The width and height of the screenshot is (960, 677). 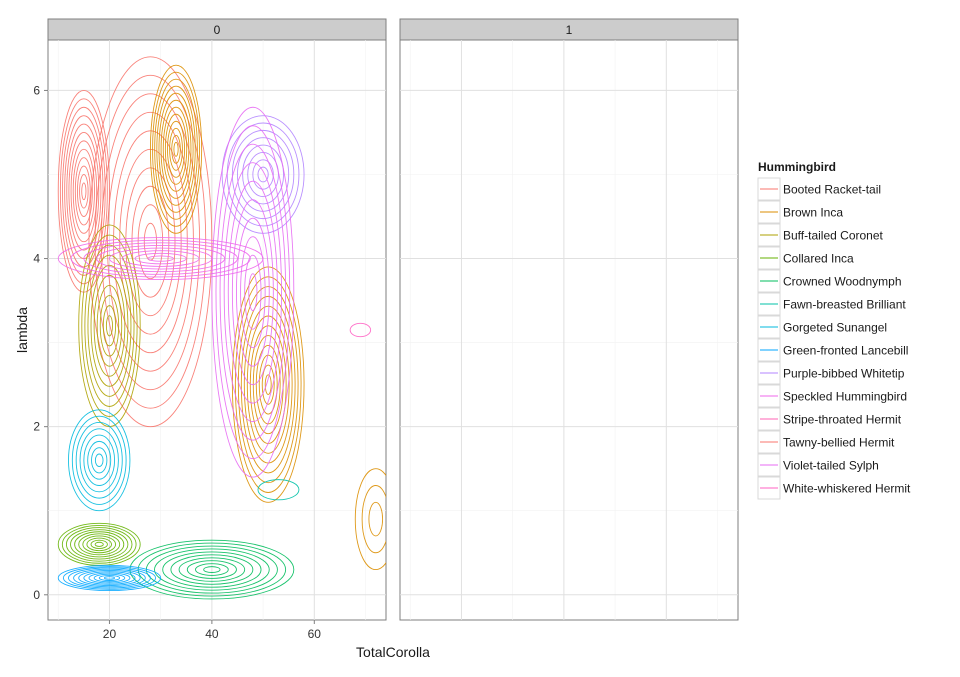 I want to click on legend-label: Purple-bibbed Whitetip, so click(x=844, y=374).